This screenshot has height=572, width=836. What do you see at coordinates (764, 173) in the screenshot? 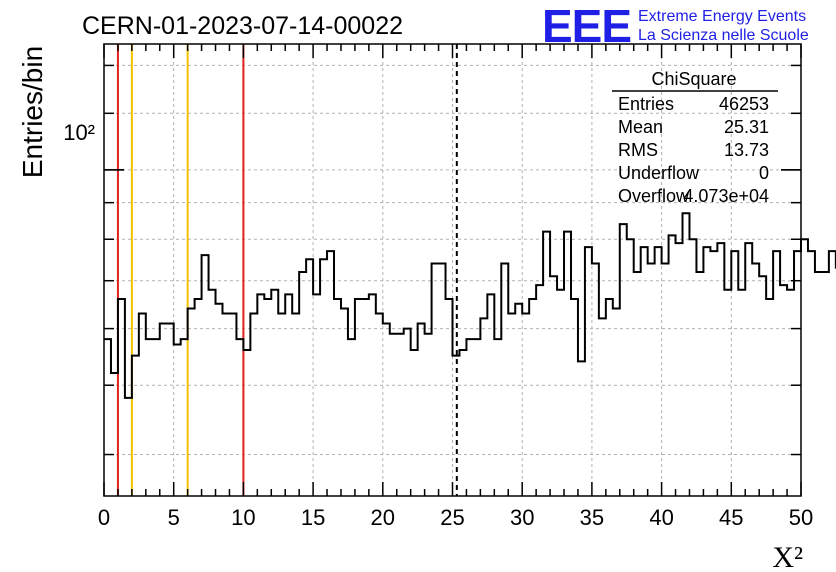
I see `stats-value-underflow: 0` at bounding box center [764, 173].